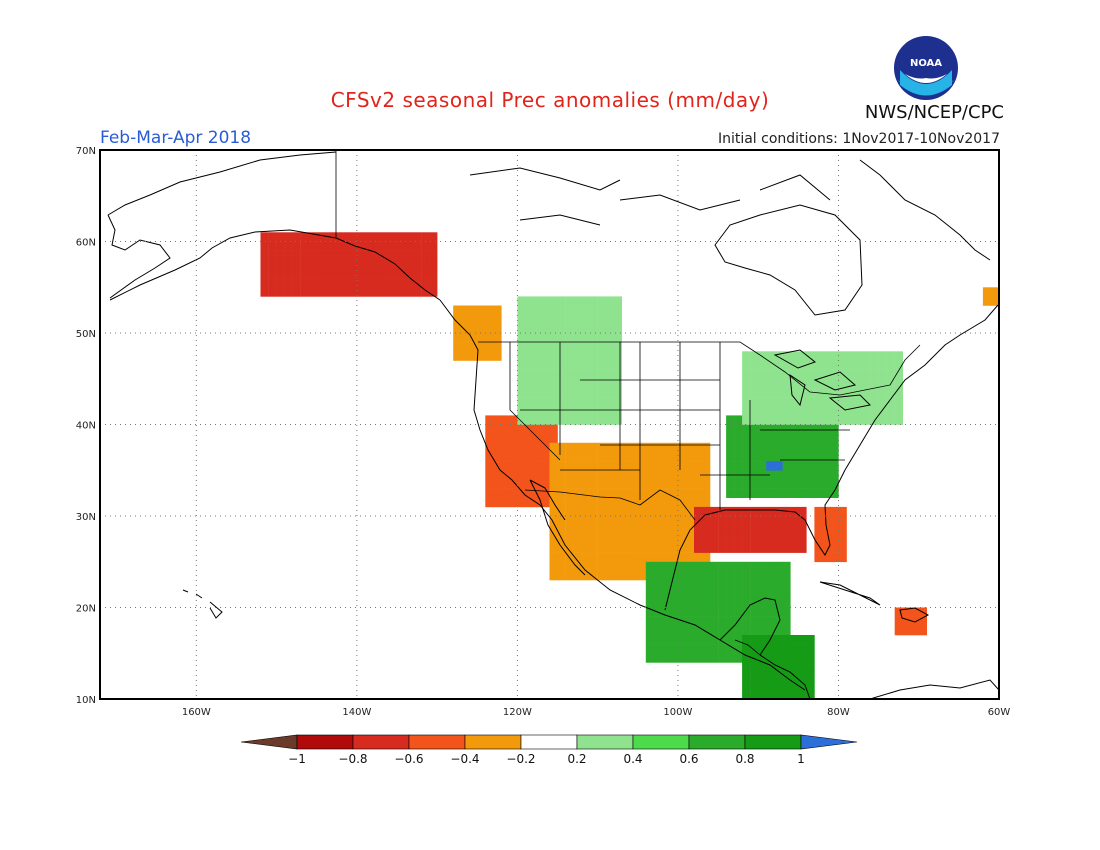 The image size is (1100, 850). I want to click on coast-atlantic, so click(921, 387).